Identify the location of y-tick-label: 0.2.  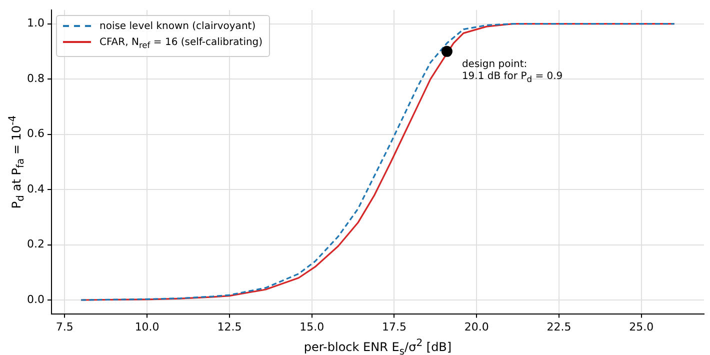
(35, 244).